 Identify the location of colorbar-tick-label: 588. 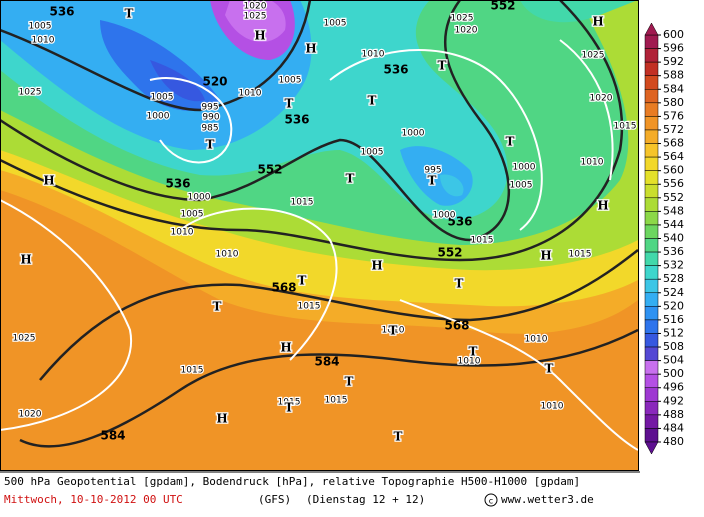
(673, 75).